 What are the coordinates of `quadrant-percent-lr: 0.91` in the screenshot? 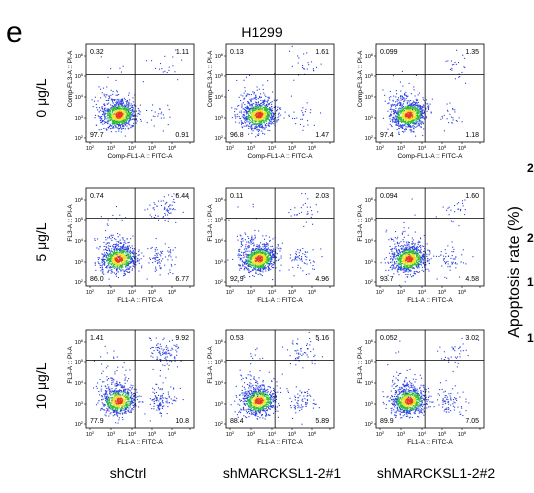 It's located at (182, 135).